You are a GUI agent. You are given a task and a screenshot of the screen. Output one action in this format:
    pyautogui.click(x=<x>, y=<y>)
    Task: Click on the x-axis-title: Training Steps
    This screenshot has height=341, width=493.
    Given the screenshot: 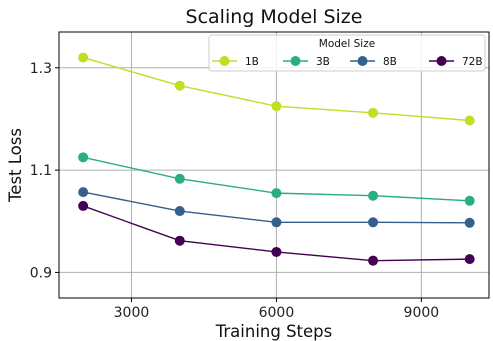 What is the action you would take?
    pyautogui.click(x=274, y=331)
    